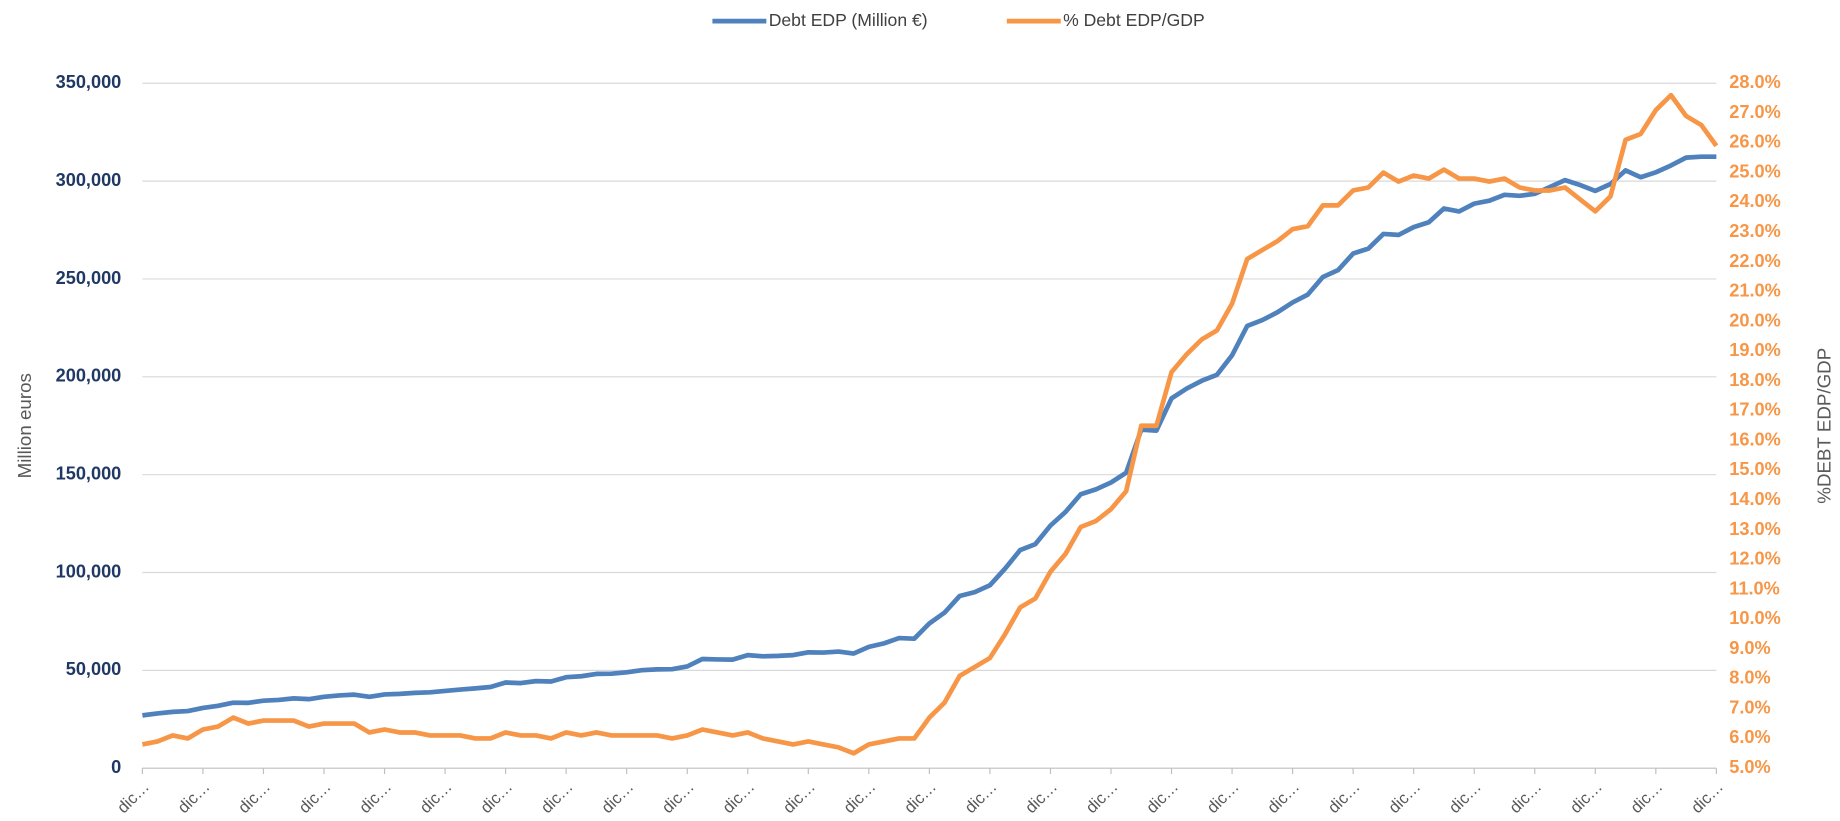  Describe the element at coordinates (1754, 350) in the screenshot. I see `y2-tick-label: 19.0%` at that location.